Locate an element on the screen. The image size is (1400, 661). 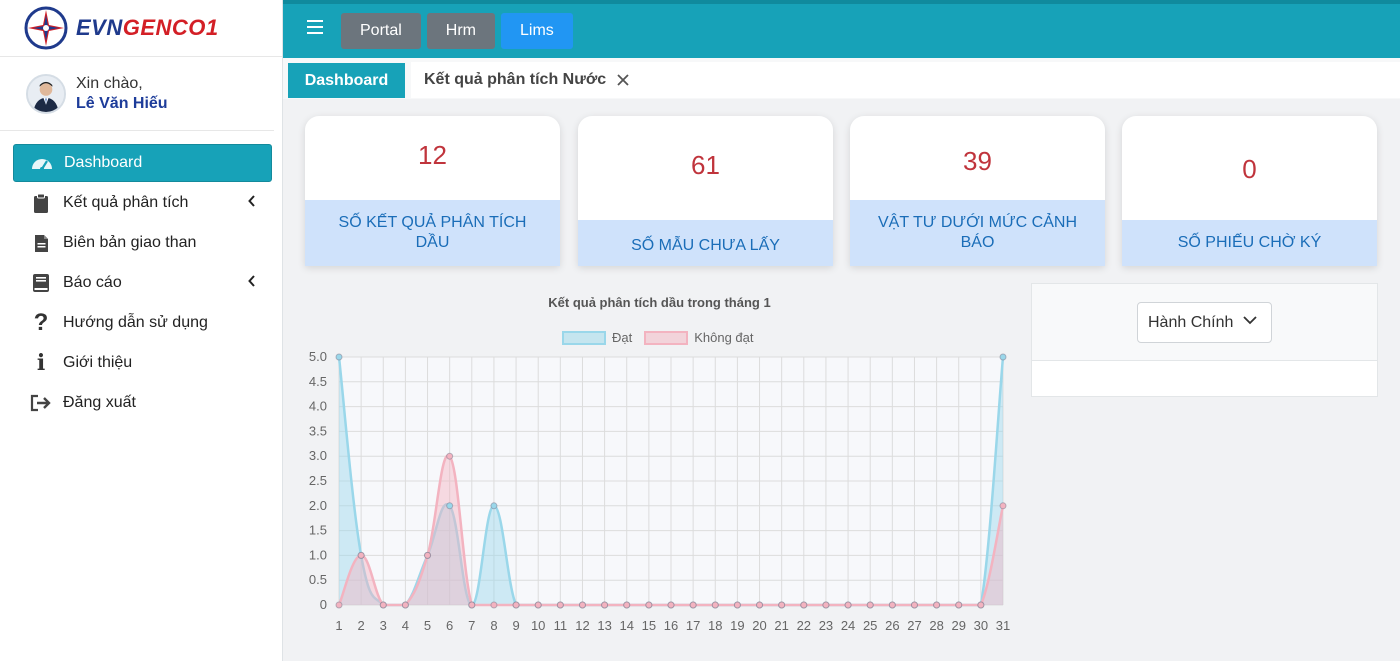
greeting-text: Xin chào, is located at coordinates (109, 83).